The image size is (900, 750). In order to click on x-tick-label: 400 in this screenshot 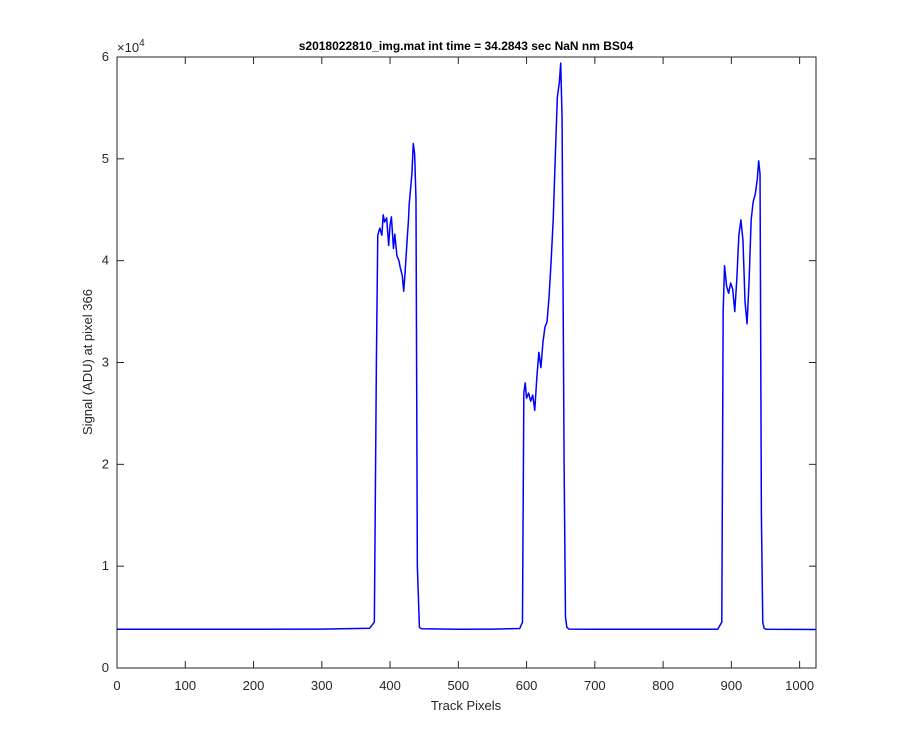, I will do `click(390, 685)`.